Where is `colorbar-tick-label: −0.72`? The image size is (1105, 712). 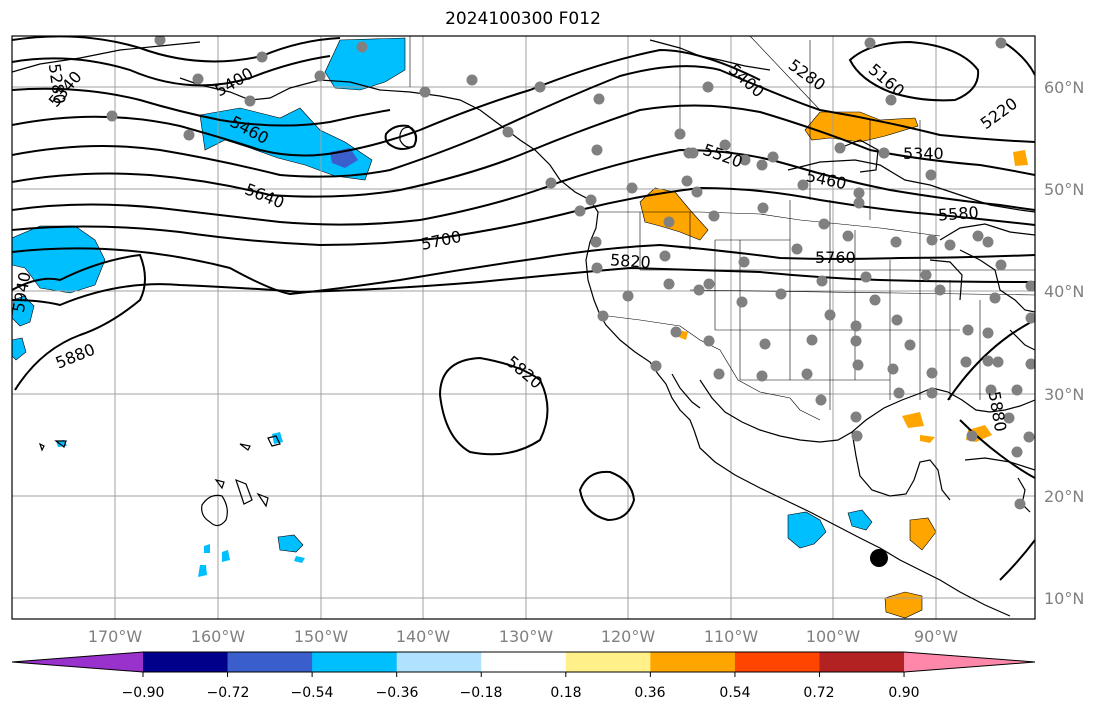
colorbar-tick-label: −0.72 is located at coordinates (228, 693).